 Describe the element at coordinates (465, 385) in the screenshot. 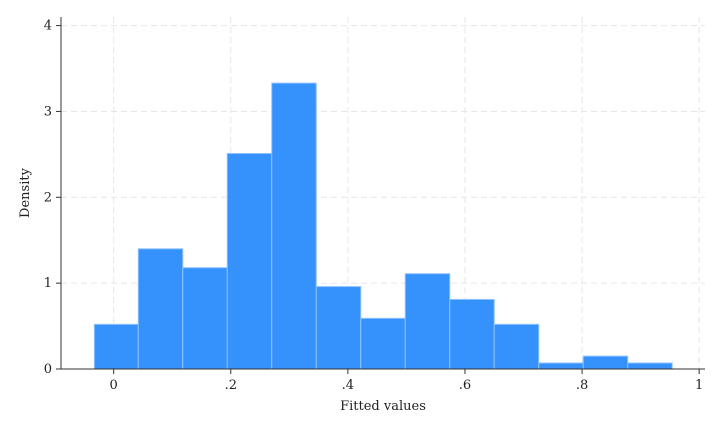

I see `x-tick-label: .6` at that location.